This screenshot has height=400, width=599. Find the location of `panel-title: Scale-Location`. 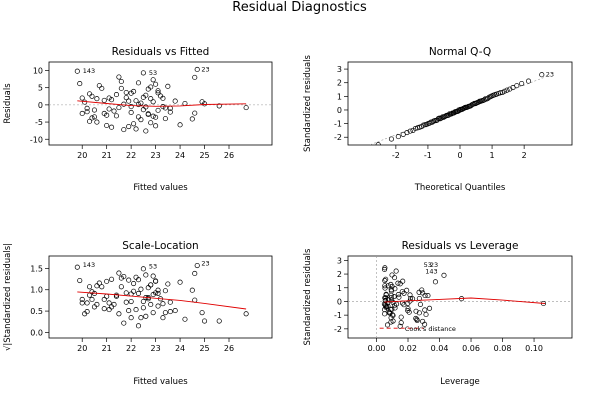

panel-title: Scale-Location is located at coordinates (160, 246).